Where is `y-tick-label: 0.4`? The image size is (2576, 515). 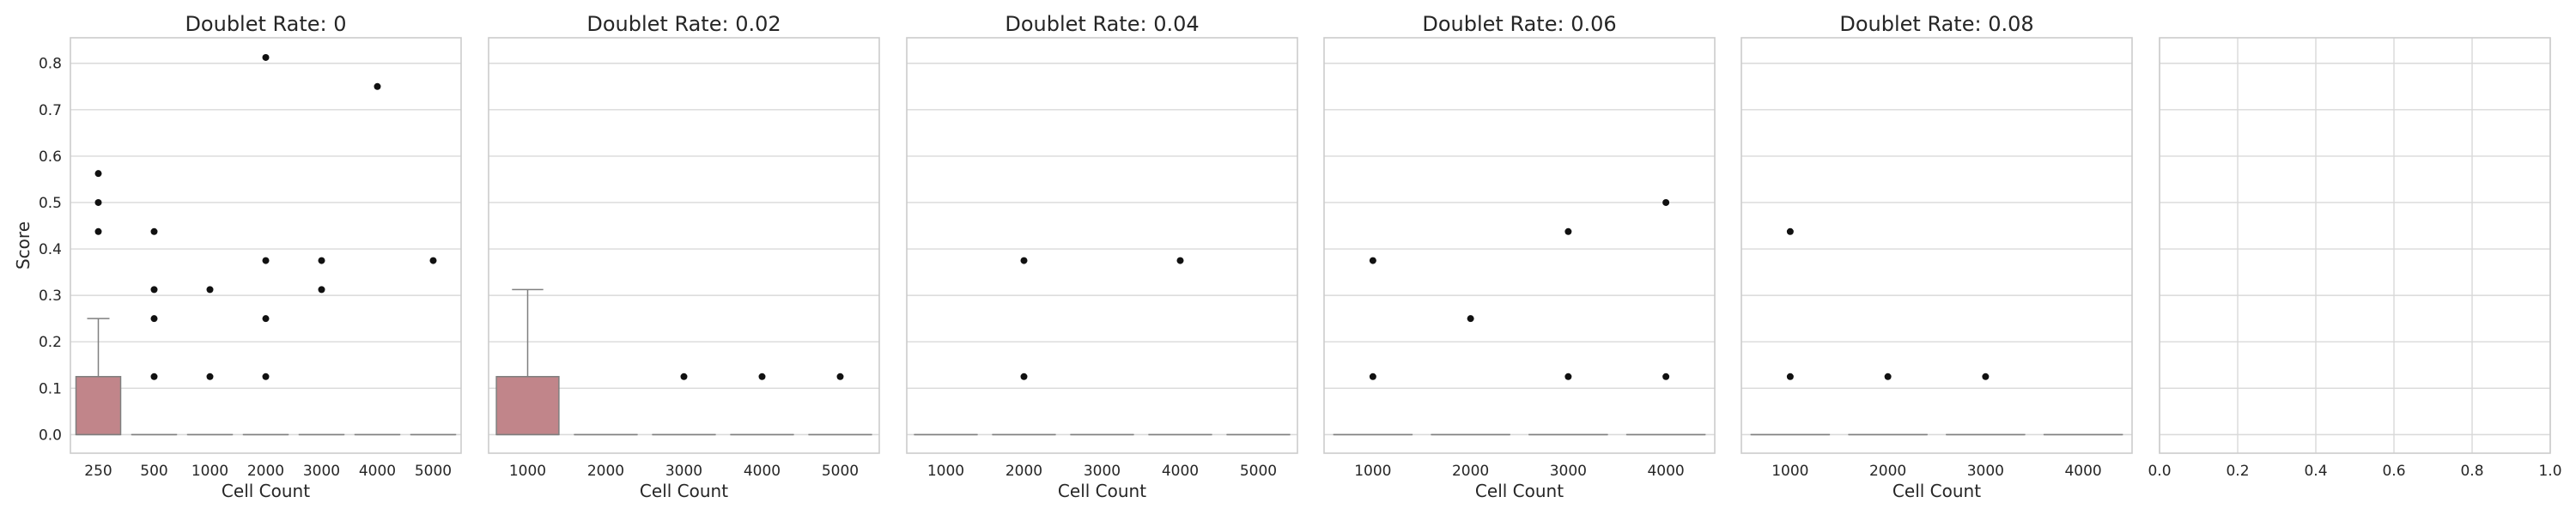
y-tick-label: 0.4 is located at coordinates (50, 249).